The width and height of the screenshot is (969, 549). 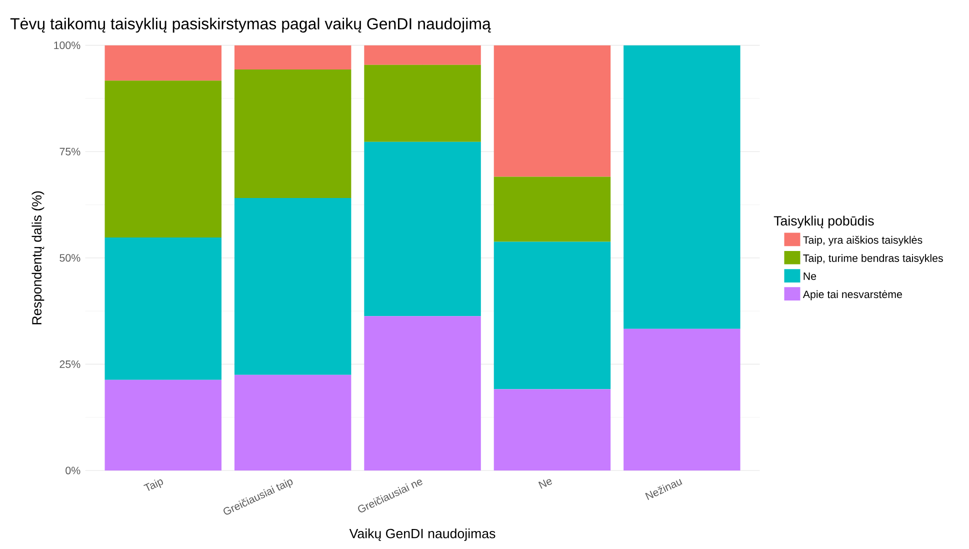 I want to click on y-tick-label: 25%, so click(x=70, y=364).